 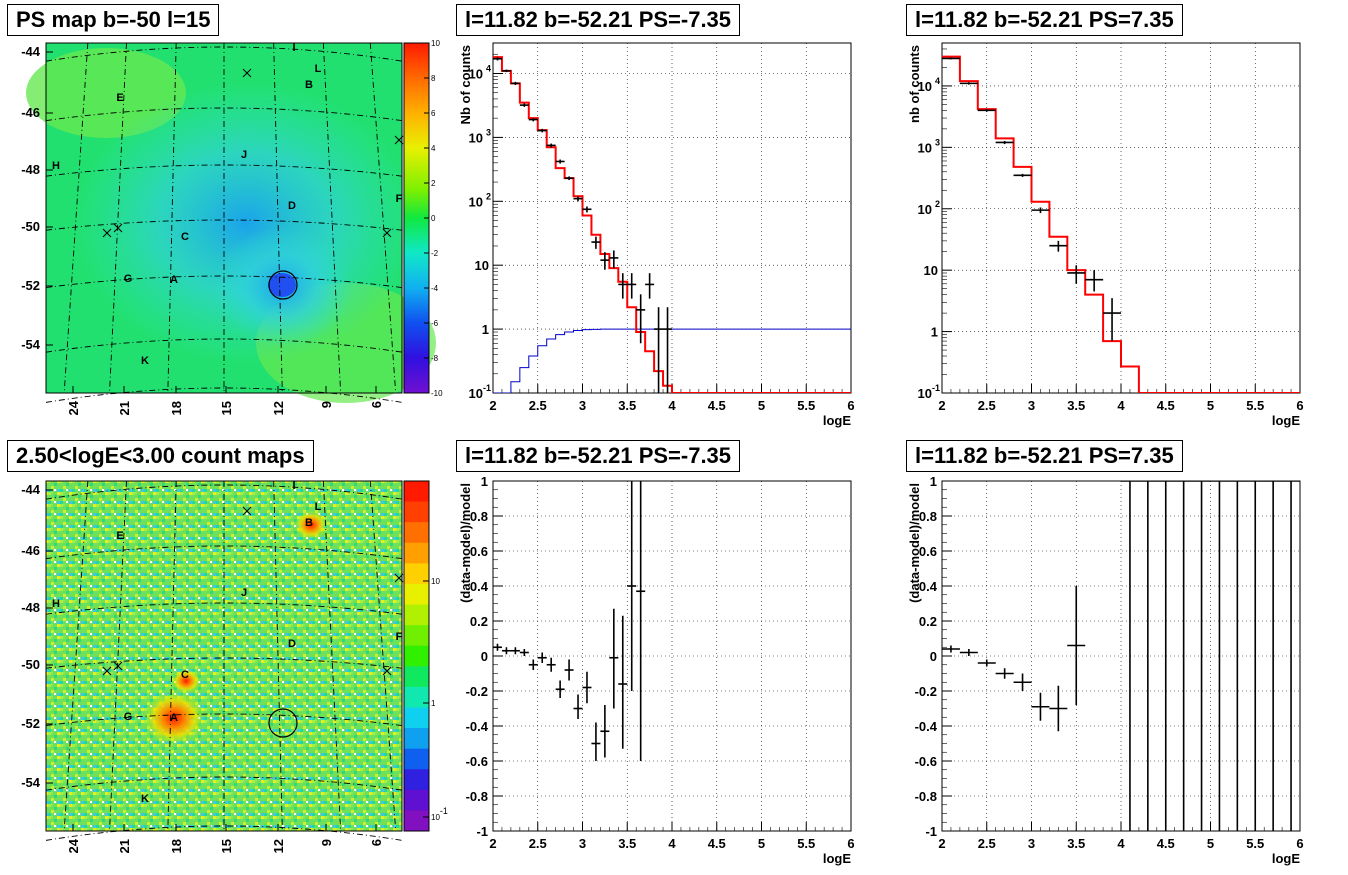 I want to click on spec_neg-y-tick-exp: 4, so click(x=488, y=68).